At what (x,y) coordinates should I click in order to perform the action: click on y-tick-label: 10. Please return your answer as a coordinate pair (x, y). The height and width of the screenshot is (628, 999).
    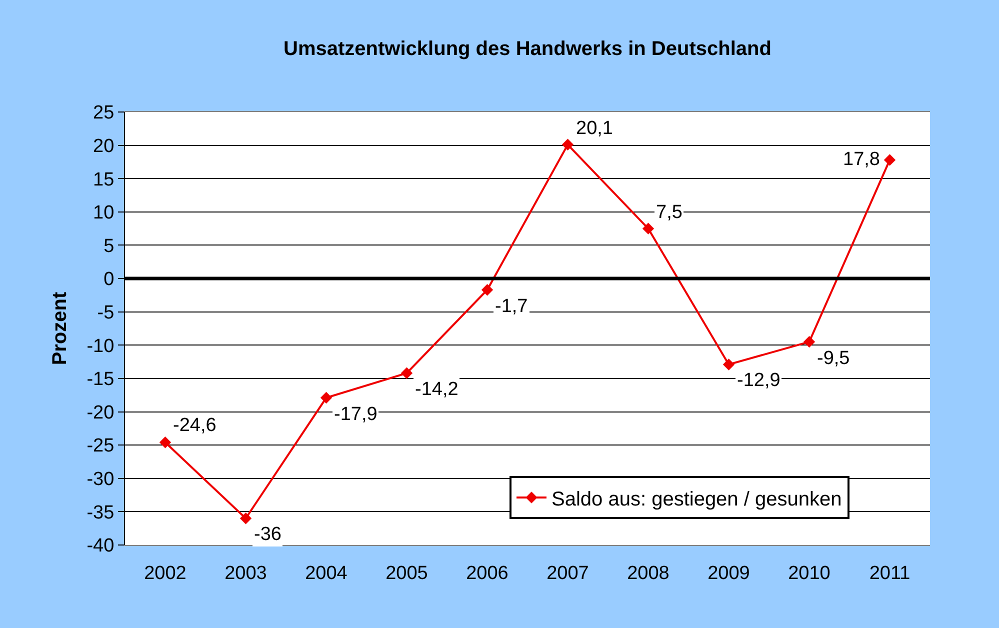
    Looking at the image, I should click on (103, 213).